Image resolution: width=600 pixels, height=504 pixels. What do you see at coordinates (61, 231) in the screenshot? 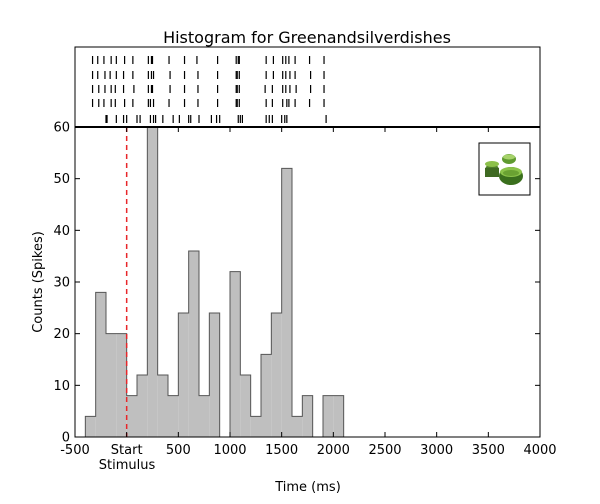
I see `y-tick-label: 40` at bounding box center [61, 231].